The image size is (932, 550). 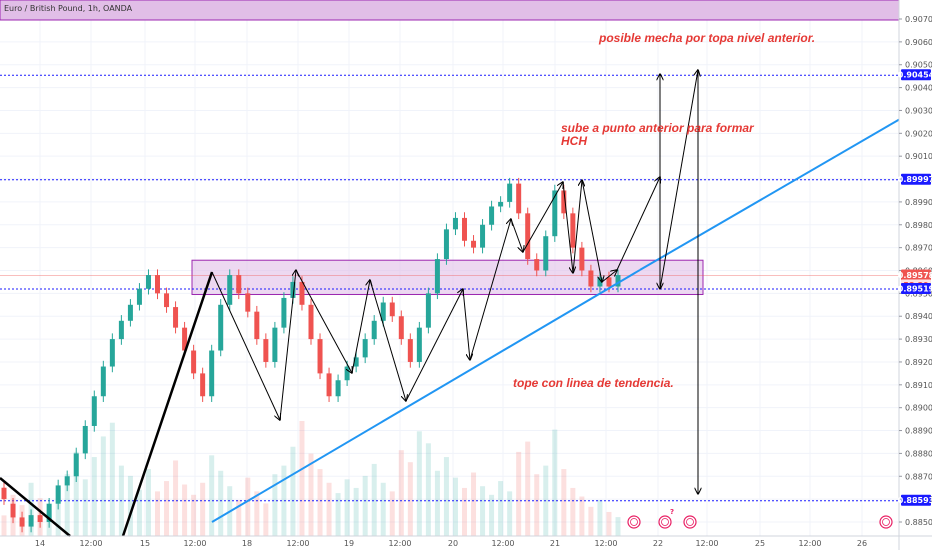 What do you see at coordinates (915, 75) in the screenshot?
I see `price-label-level: 0.90454` at bounding box center [915, 75].